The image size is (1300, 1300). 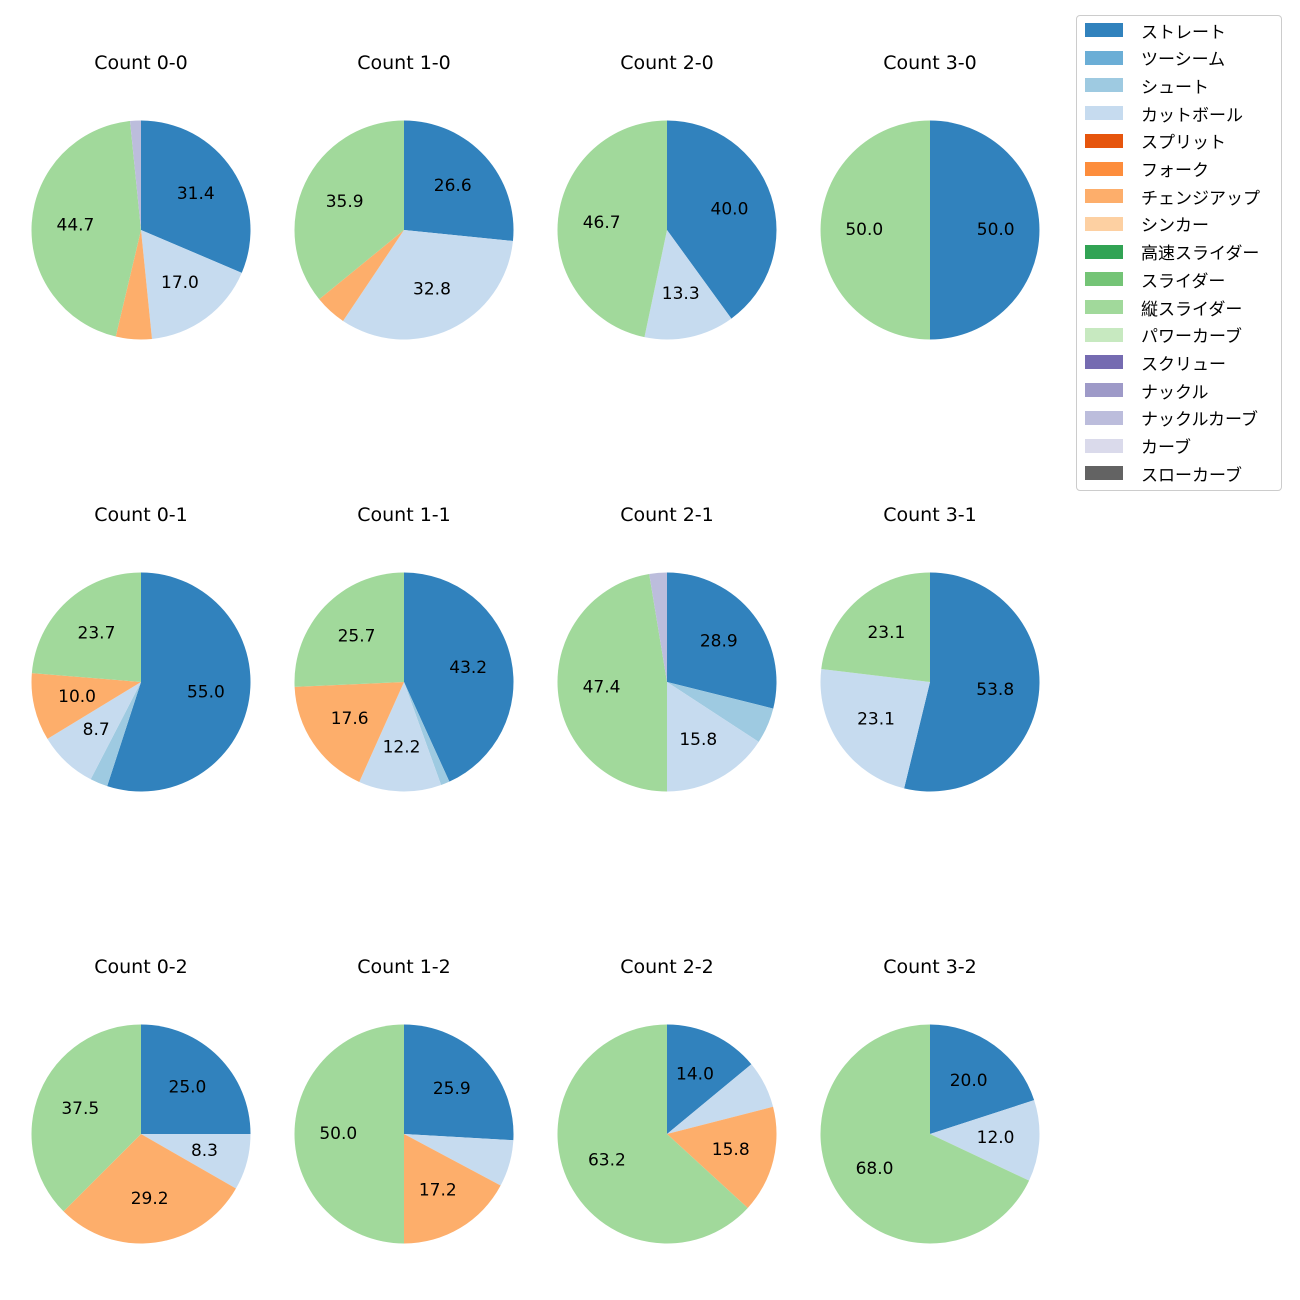 What do you see at coordinates (350, 719) in the screenshot?
I see `slice-label: 17.6` at bounding box center [350, 719].